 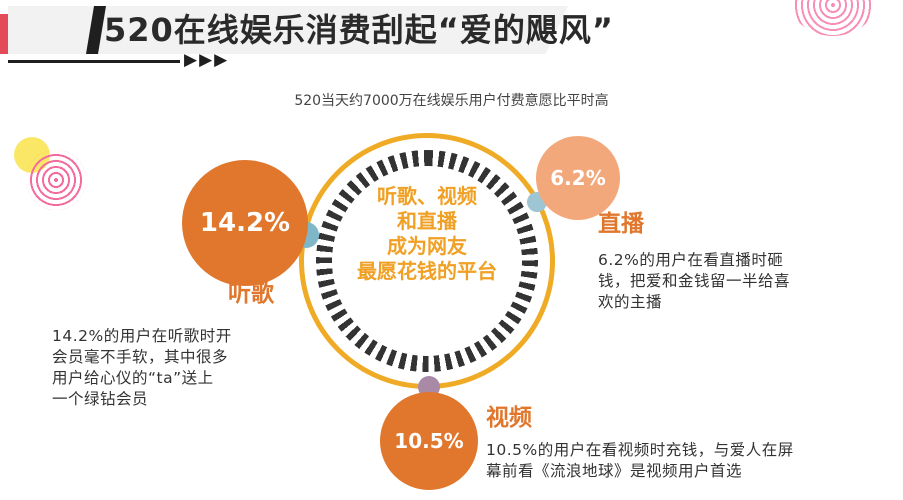 What do you see at coordinates (427, 271) in the screenshot?
I see `center-line: 最愿花钱的平台` at bounding box center [427, 271].